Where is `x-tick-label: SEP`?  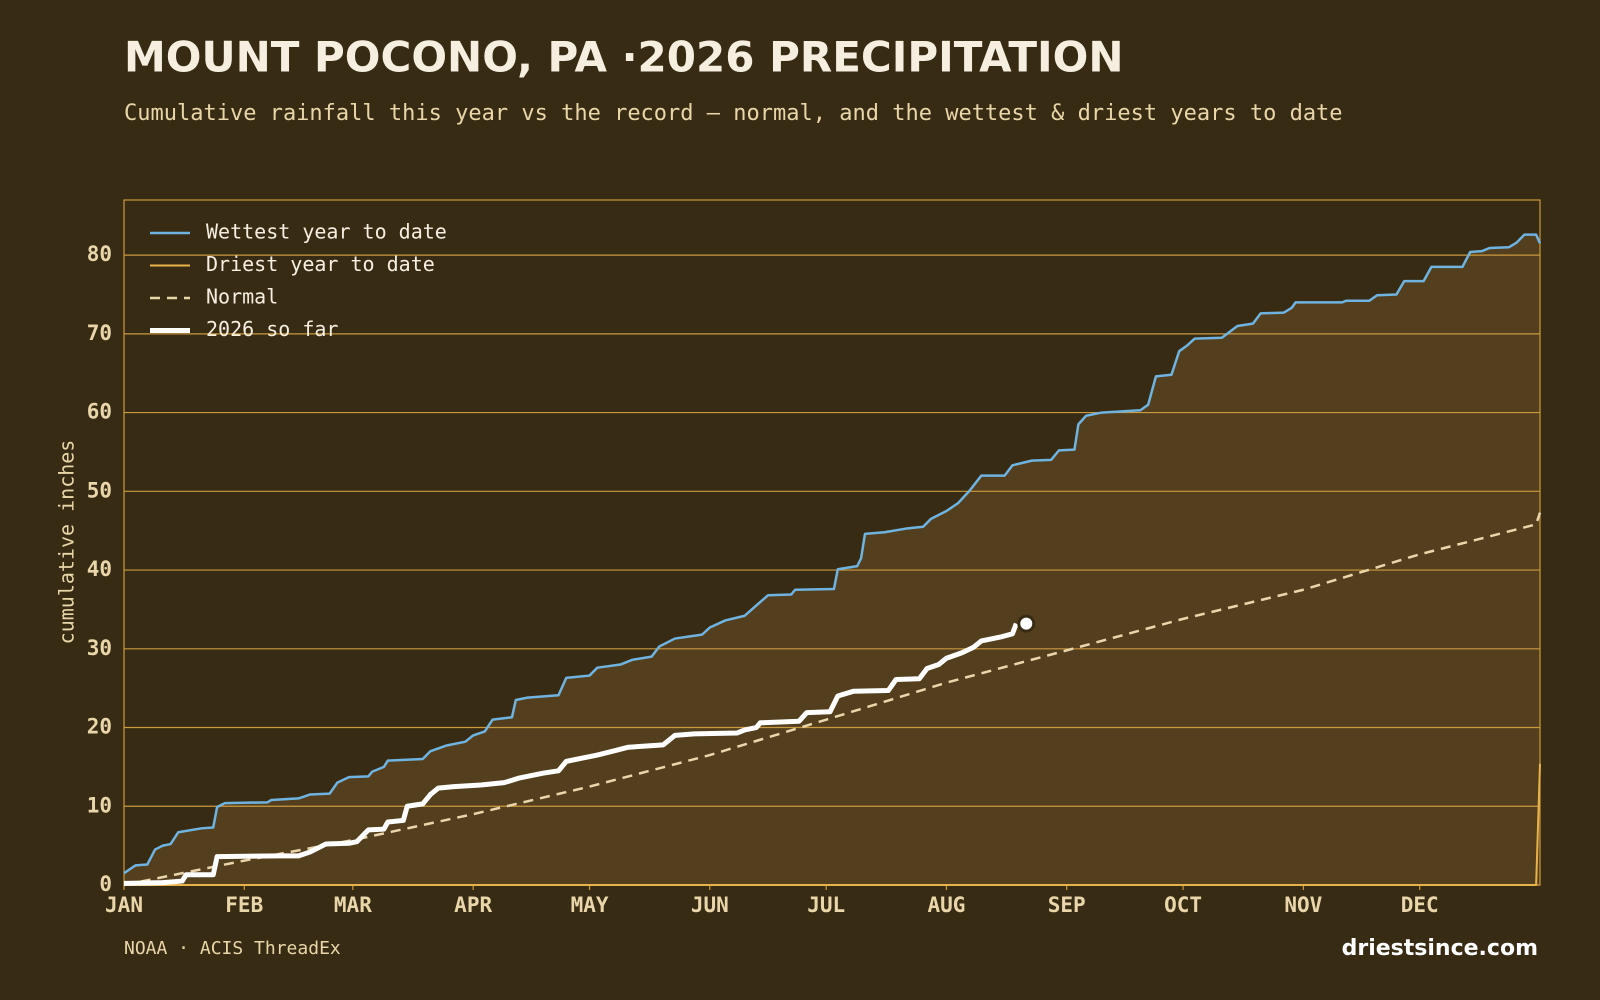
x-tick-label: SEP is located at coordinates (1067, 905).